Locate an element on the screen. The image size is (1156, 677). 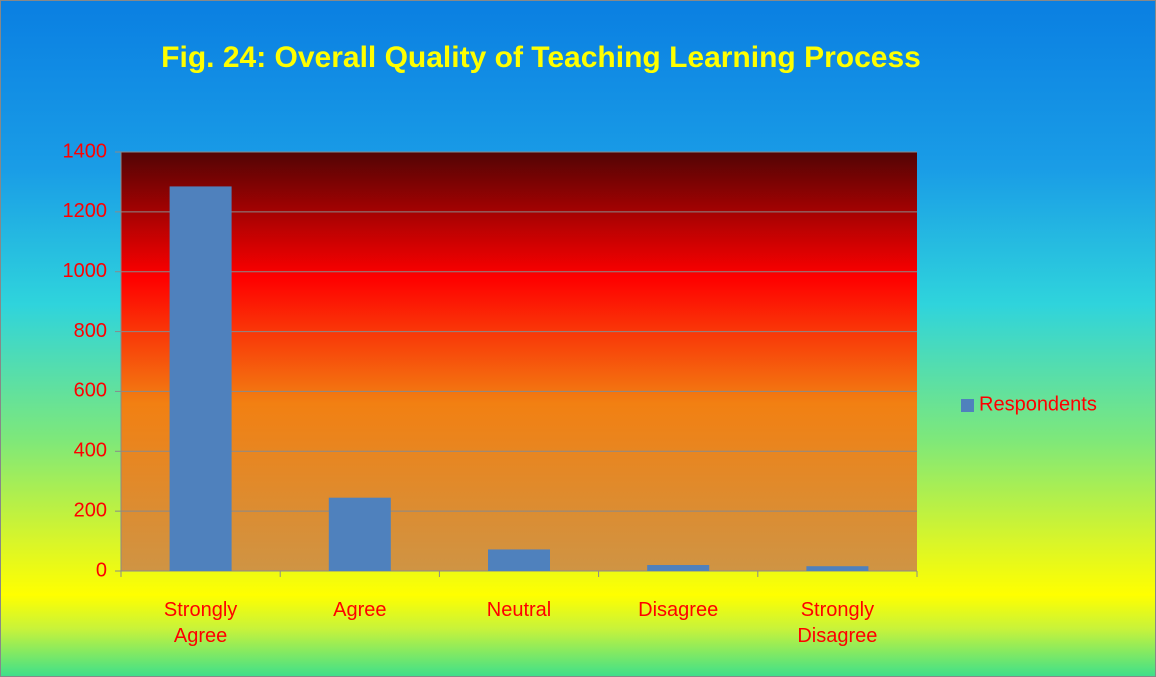
x-tick-label: Disagree is located at coordinates (678, 610).